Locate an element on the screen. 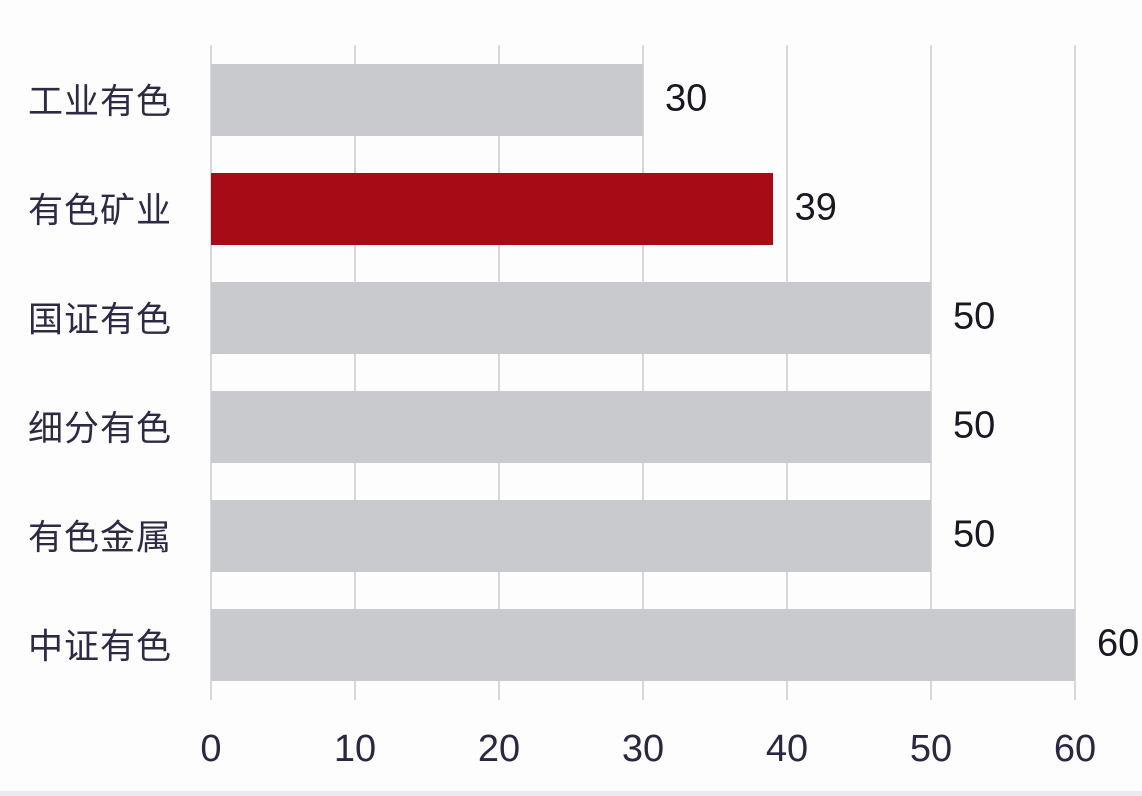  category-label: 工业有色 is located at coordinates (100, 102).